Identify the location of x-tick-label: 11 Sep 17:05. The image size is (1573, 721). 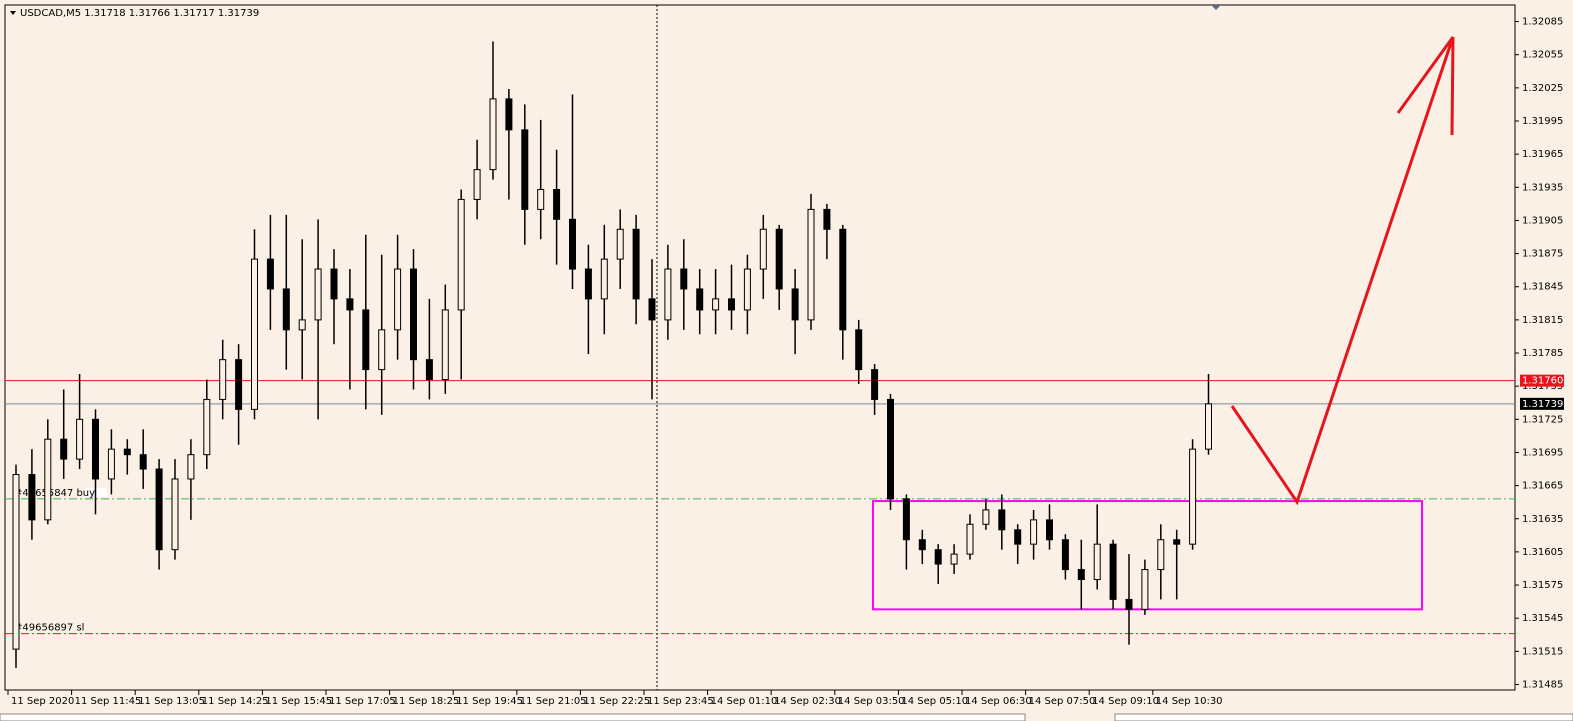
(362, 701).